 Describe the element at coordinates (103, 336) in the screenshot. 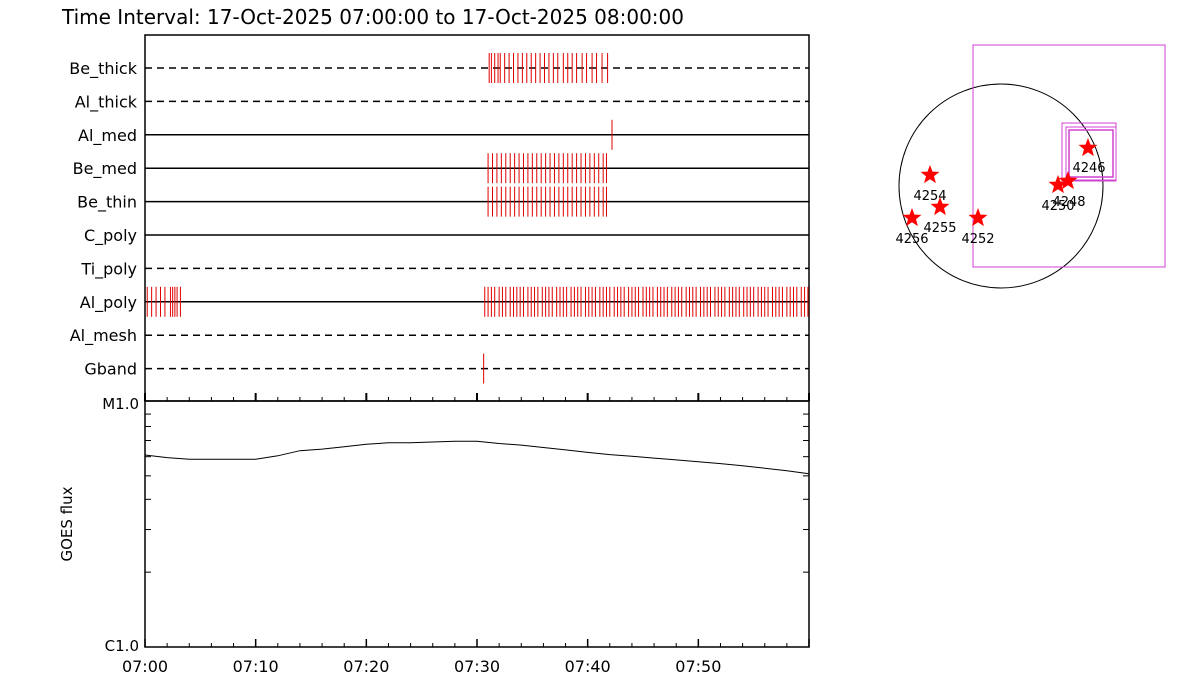

I see `channel-label-al-mesh: Al_mesh` at that location.